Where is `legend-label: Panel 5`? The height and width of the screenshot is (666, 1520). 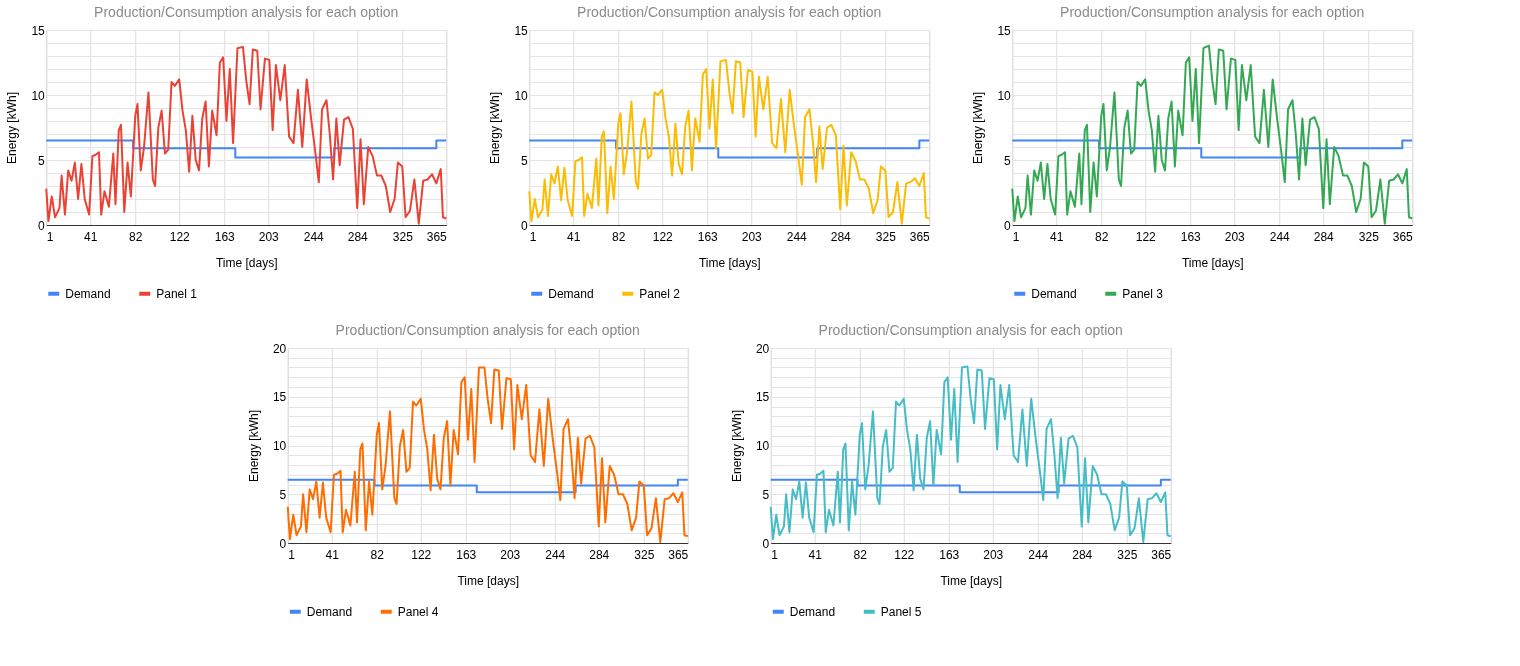 legend-label: Panel 5 is located at coordinates (901, 611).